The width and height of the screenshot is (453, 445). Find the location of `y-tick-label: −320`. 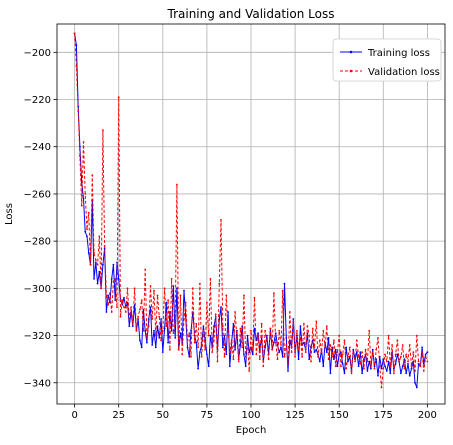

y-tick-label: −320 is located at coordinates (37, 336).